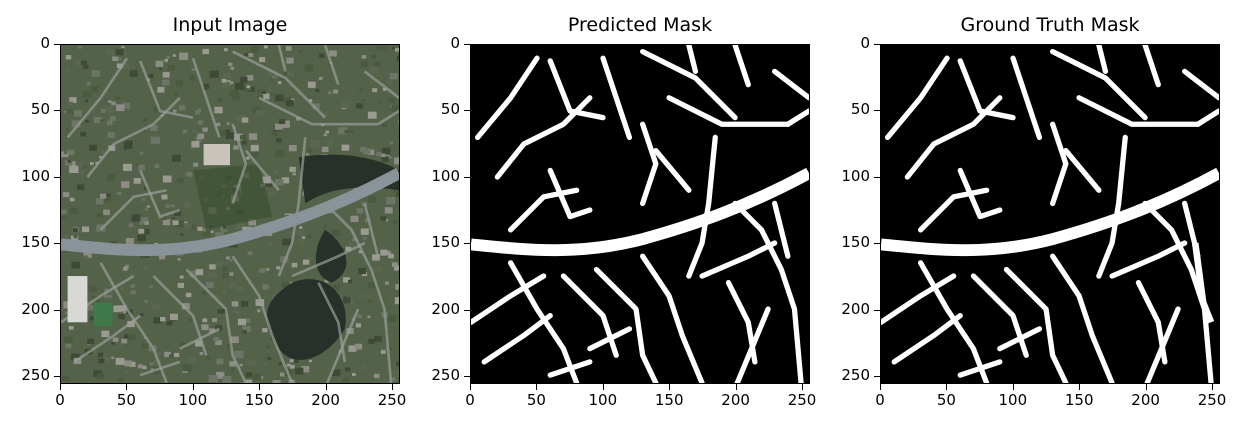 Image resolution: width=1249 pixels, height=436 pixels. What do you see at coordinates (1050, 25) in the screenshot?
I see `panel-title: Ground Truth Mask` at bounding box center [1050, 25].